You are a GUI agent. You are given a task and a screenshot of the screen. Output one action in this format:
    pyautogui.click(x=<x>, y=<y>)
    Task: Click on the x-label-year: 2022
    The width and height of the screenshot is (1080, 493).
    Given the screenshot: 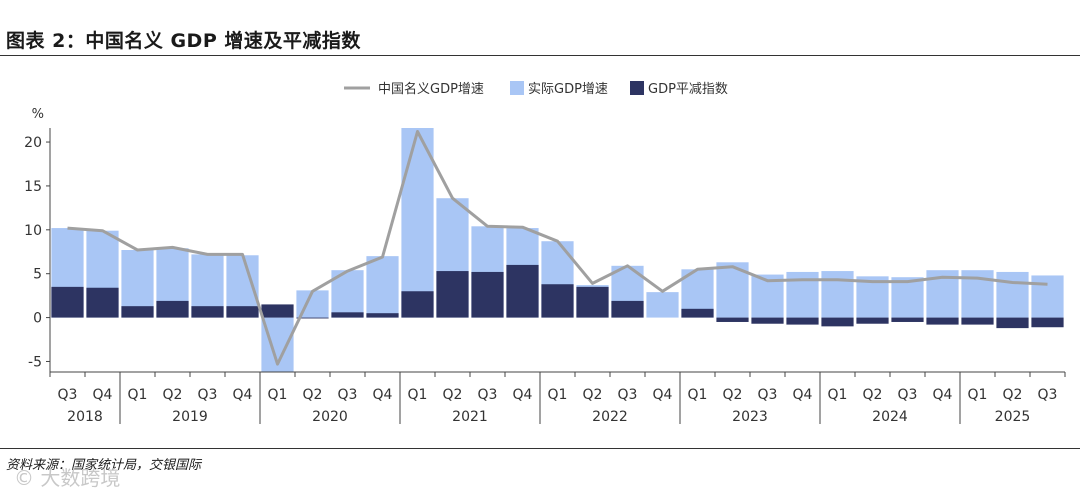 What is the action you would take?
    pyautogui.click(x=610, y=417)
    